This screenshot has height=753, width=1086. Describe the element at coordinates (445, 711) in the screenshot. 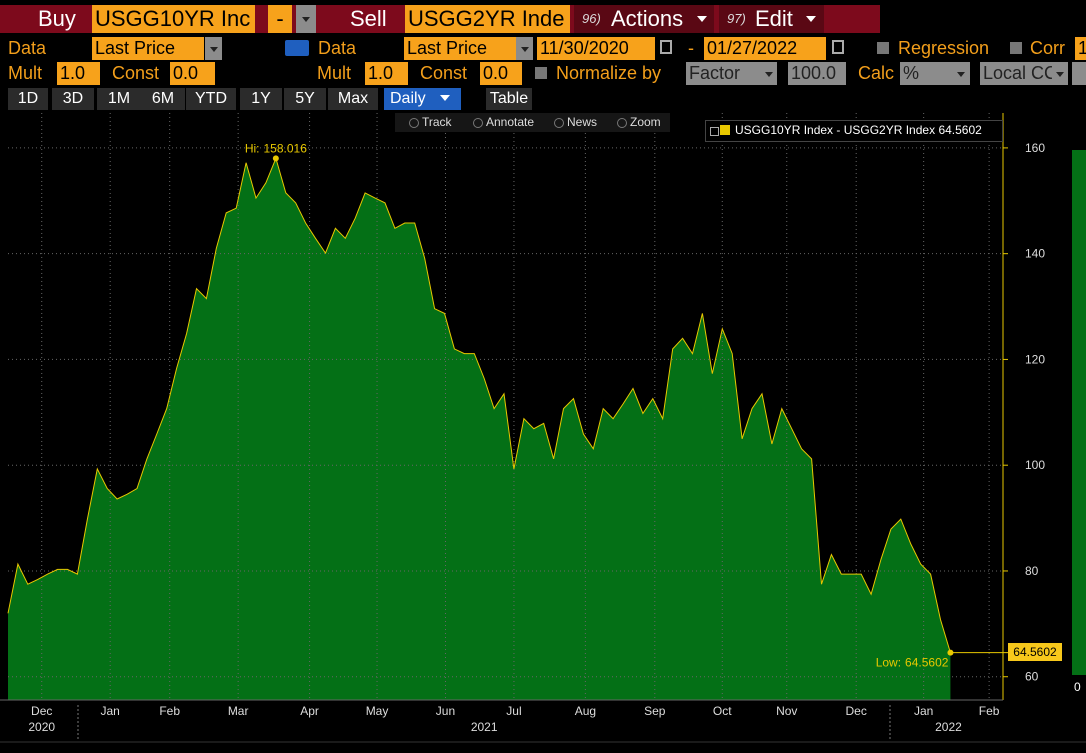

I see `x-tick-label: Jun` at that location.